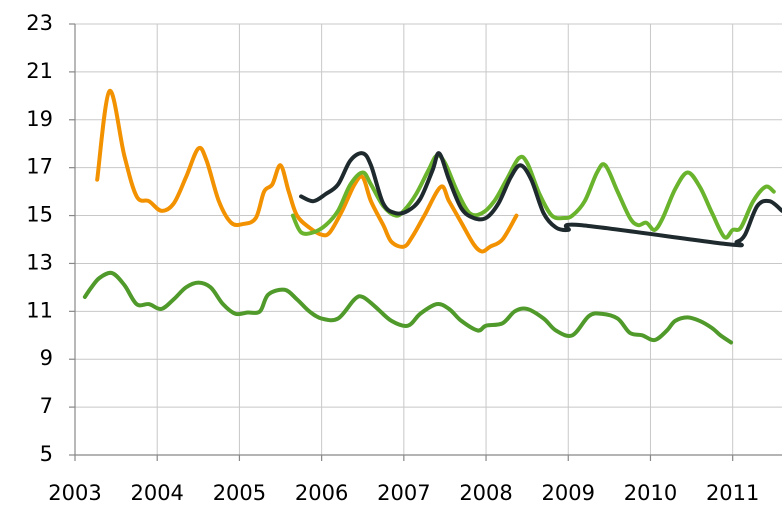 The image size is (782, 507). What do you see at coordinates (39, 71) in the screenshot?
I see `y-tick-label: 21` at bounding box center [39, 71].